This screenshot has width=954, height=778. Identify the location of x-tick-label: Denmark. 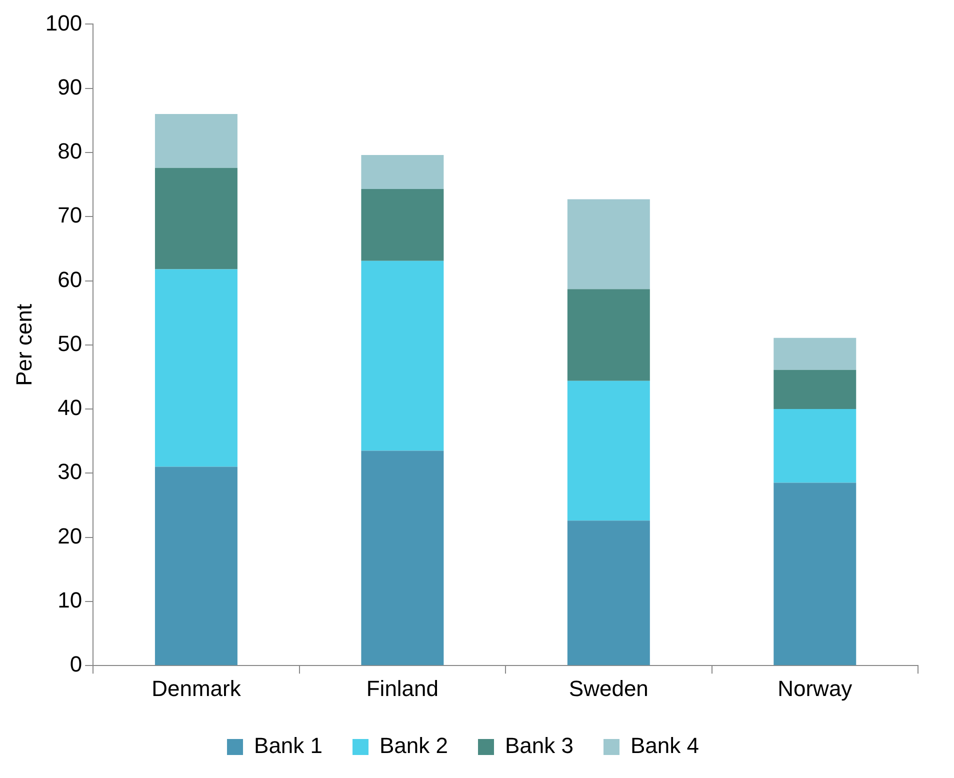
(197, 688).